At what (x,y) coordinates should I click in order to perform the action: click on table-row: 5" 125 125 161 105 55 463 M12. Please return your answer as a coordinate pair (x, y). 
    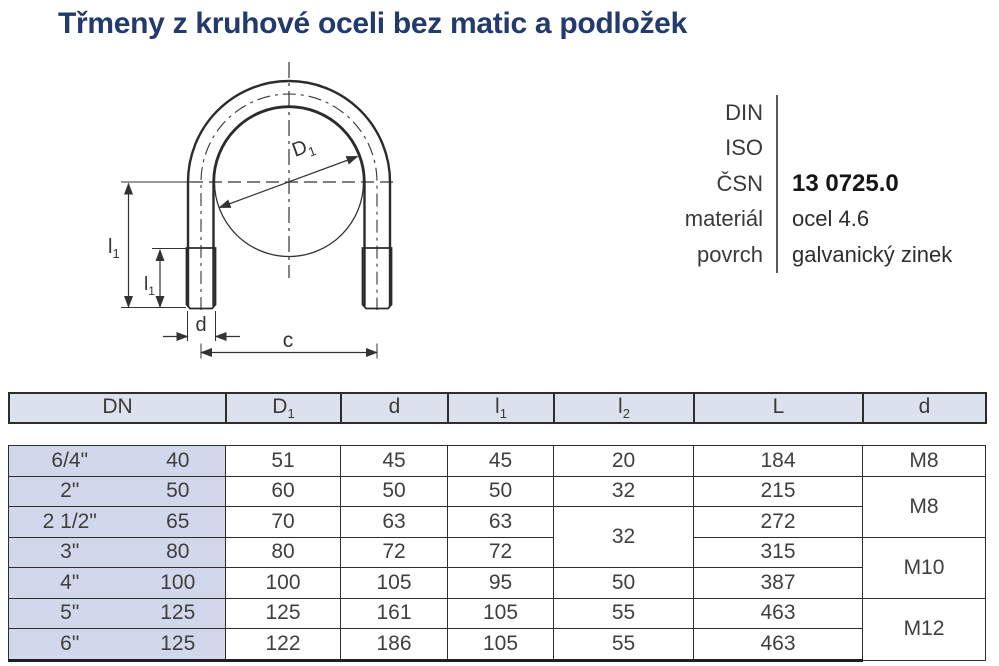
    Looking at the image, I should click on (497, 629).